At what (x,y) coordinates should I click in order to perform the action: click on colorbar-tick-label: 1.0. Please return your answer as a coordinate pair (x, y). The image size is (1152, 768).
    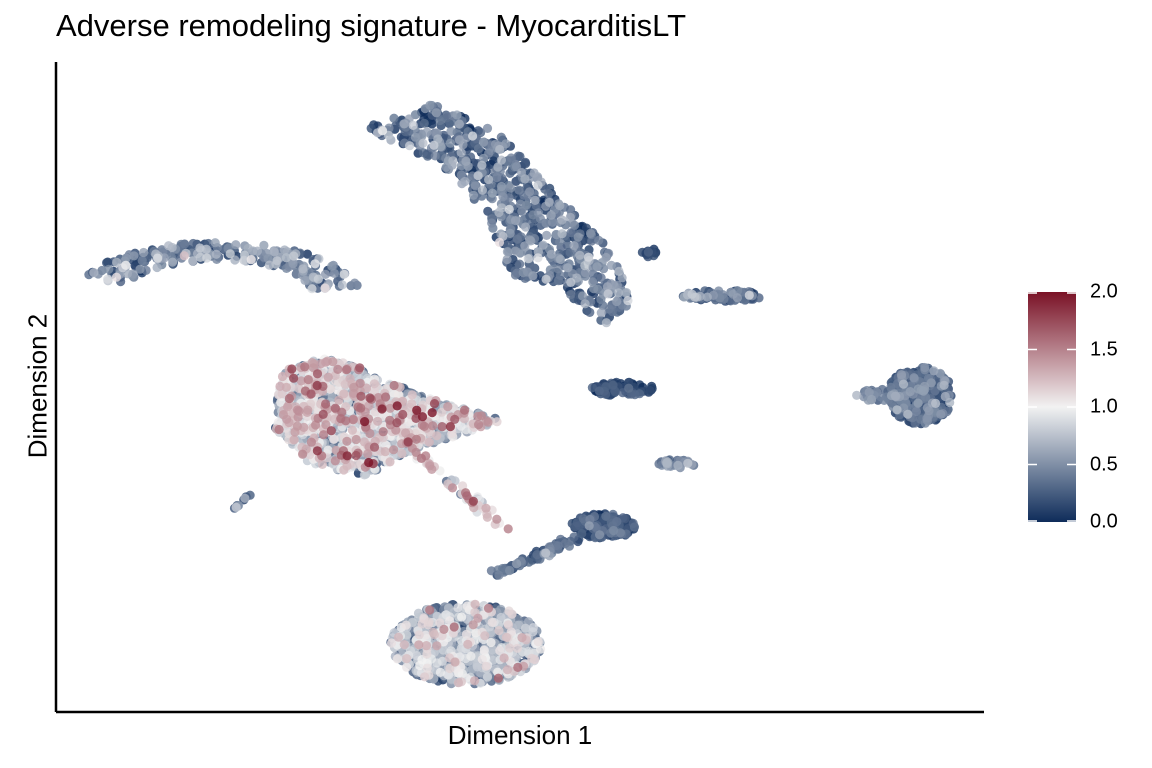
    Looking at the image, I should click on (1104, 406).